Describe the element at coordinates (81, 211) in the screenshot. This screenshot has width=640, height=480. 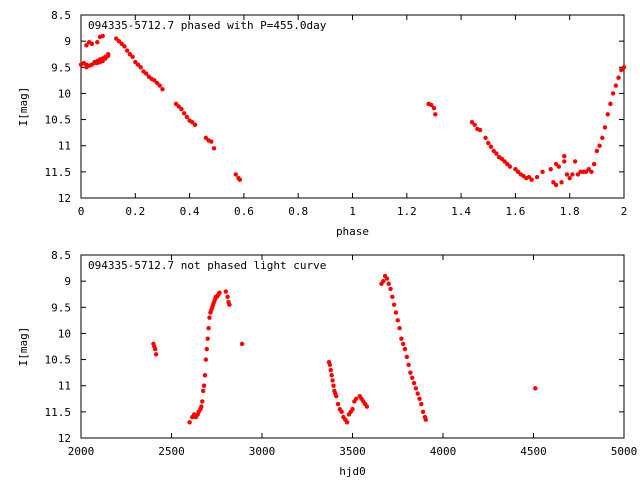
I see `phased-x-tick-label: 0` at that location.